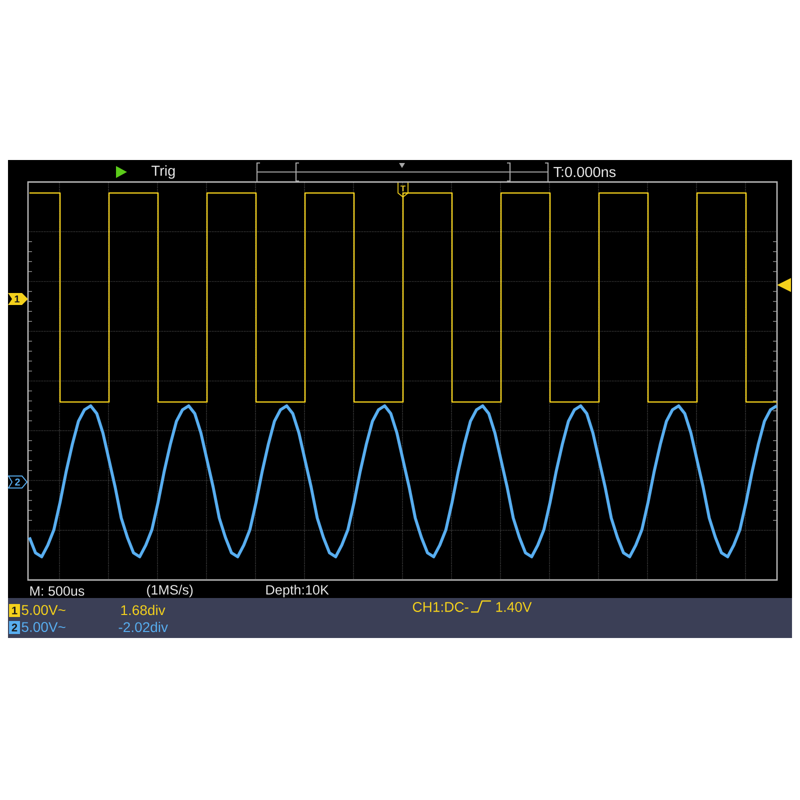 The height and width of the screenshot is (800, 800). What do you see at coordinates (143, 610) in the screenshot?
I see `text: 1.68div` at bounding box center [143, 610].